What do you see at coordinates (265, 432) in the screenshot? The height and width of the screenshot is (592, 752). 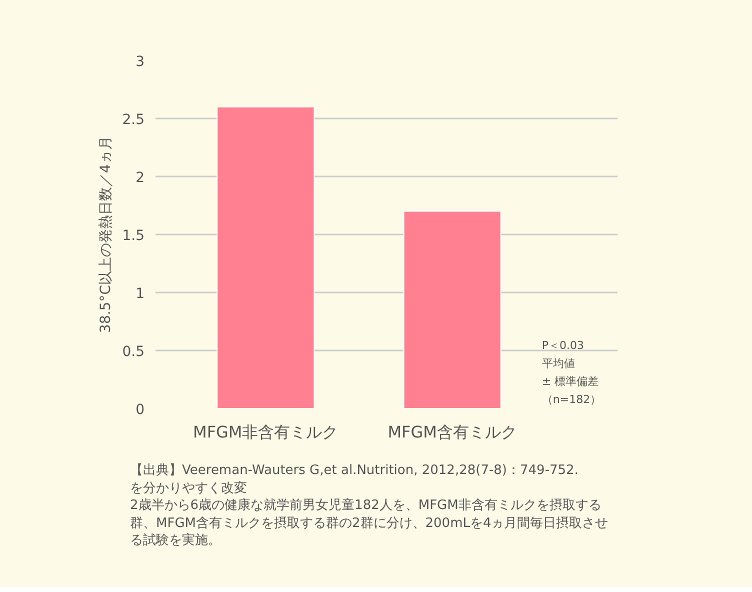 I see `x-tick-label: MFGM非含有ミルク` at bounding box center [265, 432].